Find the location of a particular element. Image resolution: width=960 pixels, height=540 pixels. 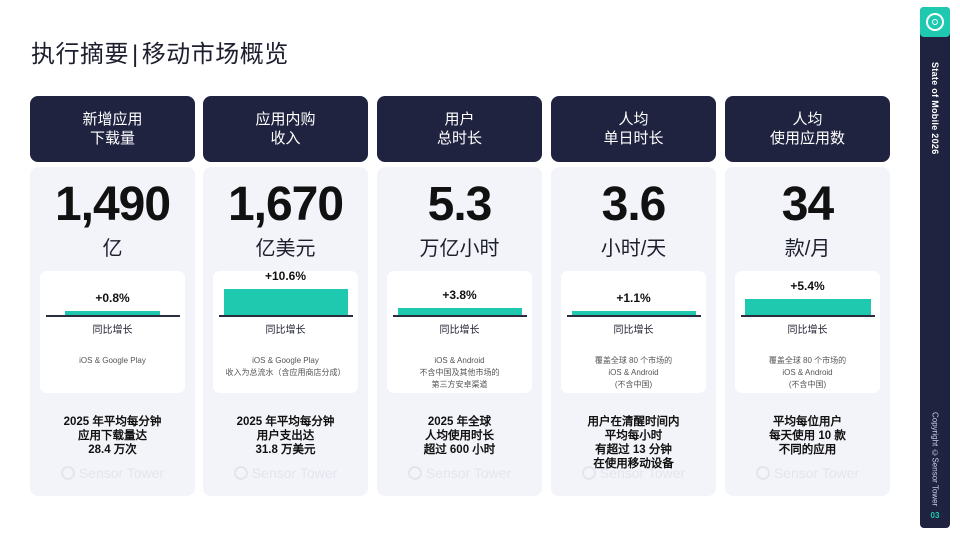

metric-summary: 2025 年平均每分钟 应用下载量达 28.4 万次 is located at coordinates (112, 436).